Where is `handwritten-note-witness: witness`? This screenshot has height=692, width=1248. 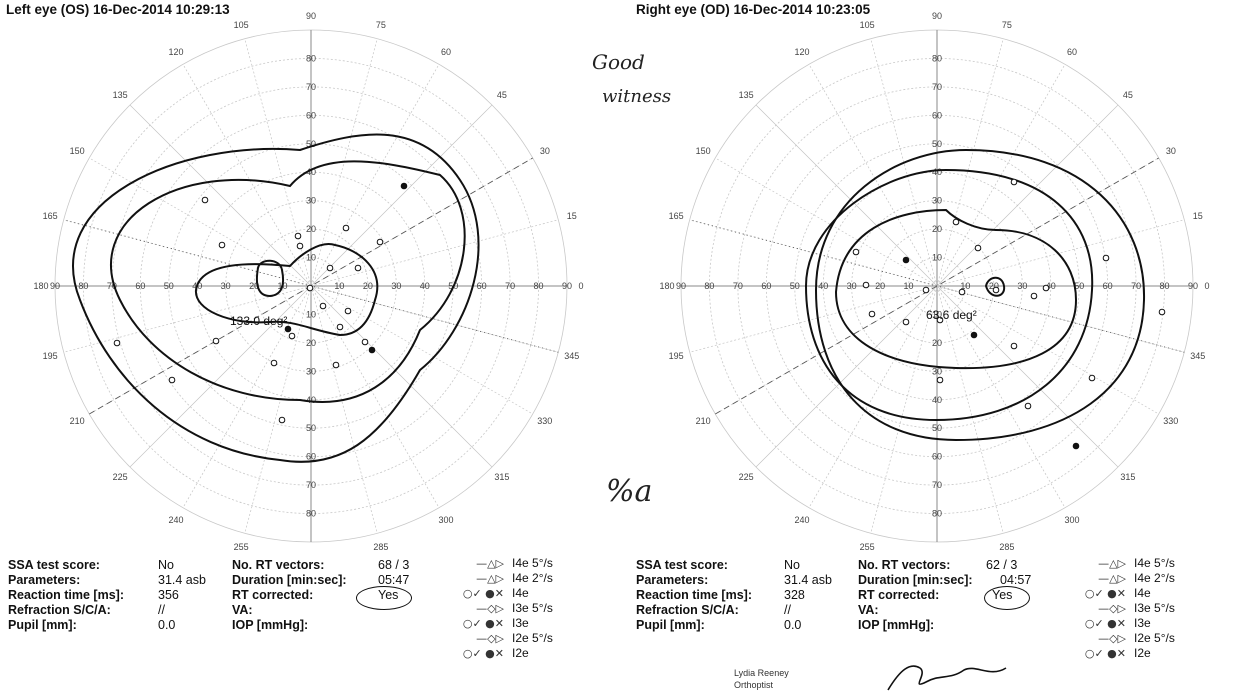
handwritten-note-witness: witness is located at coordinates (637, 96).